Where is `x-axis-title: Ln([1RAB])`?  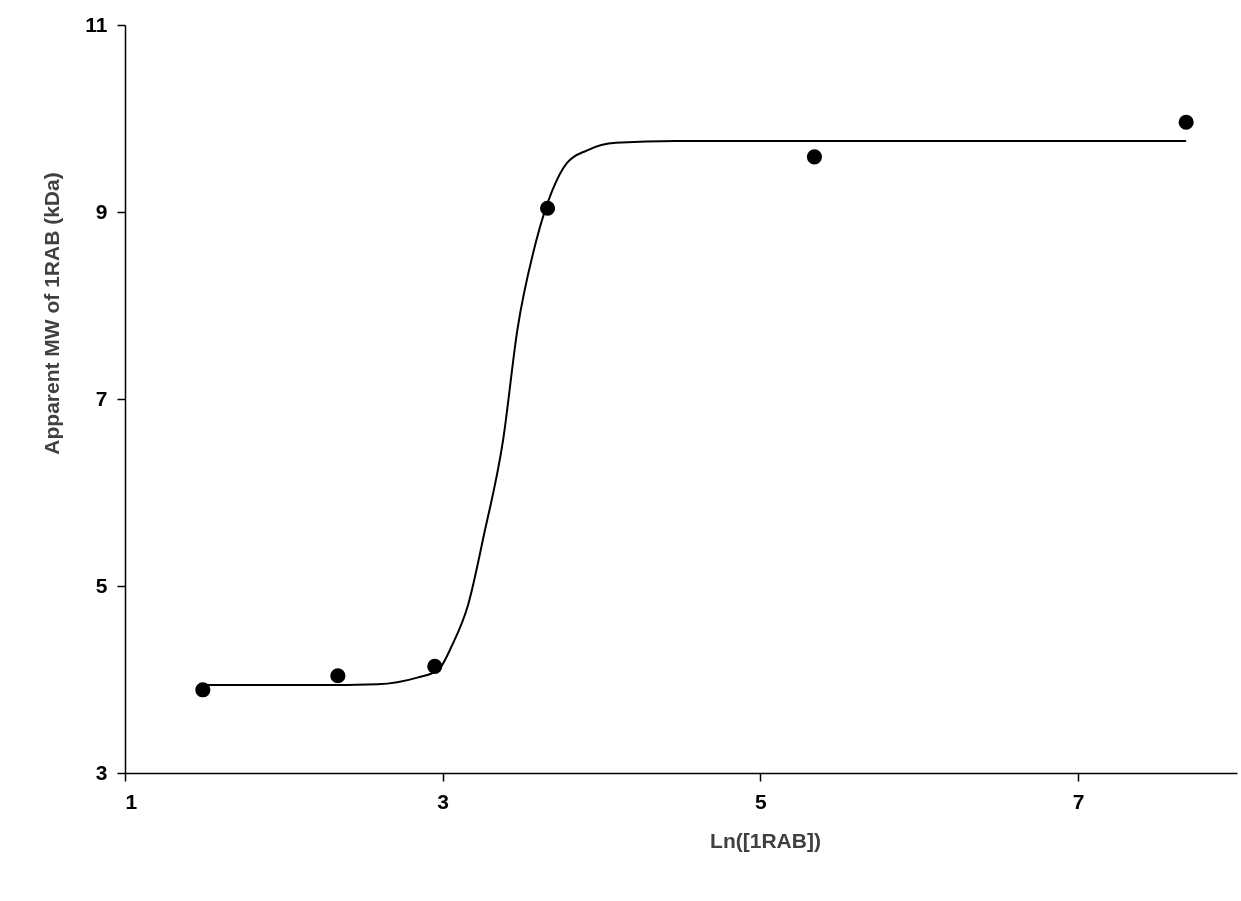
x-axis-title: Ln([1RAB]) is located at coordinates (765, 840).